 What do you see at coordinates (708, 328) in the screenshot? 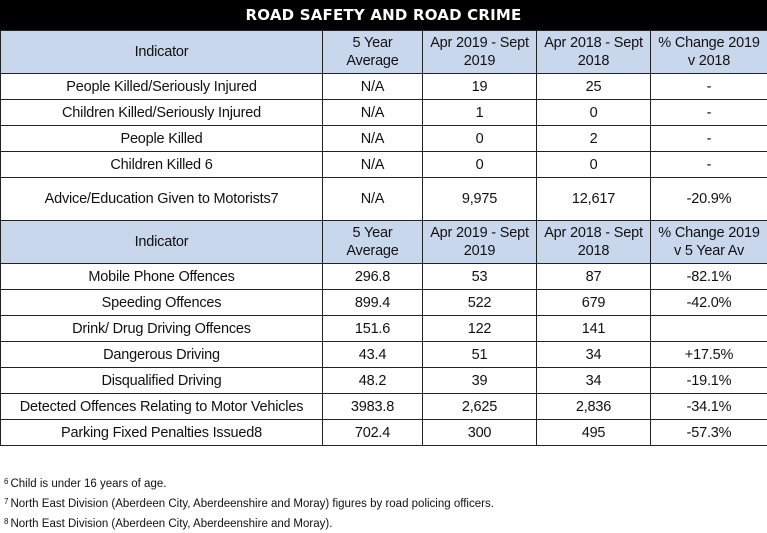
I see `change-cell` at bounding box center [708, 328].